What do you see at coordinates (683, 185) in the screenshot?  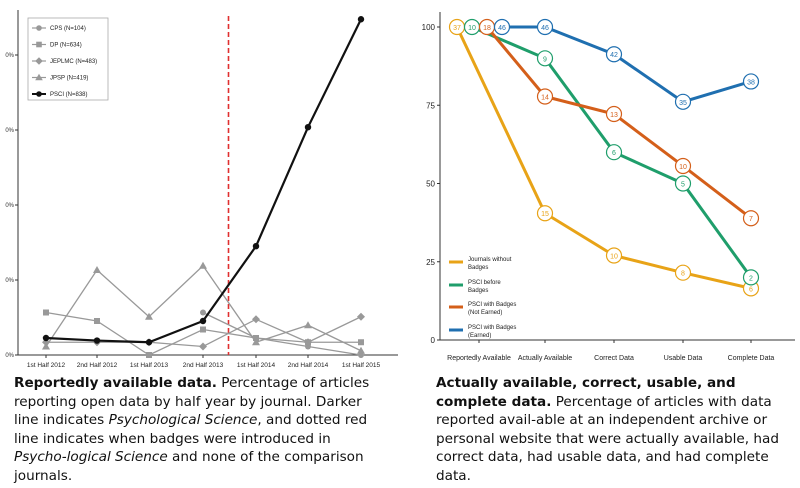 I see `data-label: 5` at bounding box center [683, 185].